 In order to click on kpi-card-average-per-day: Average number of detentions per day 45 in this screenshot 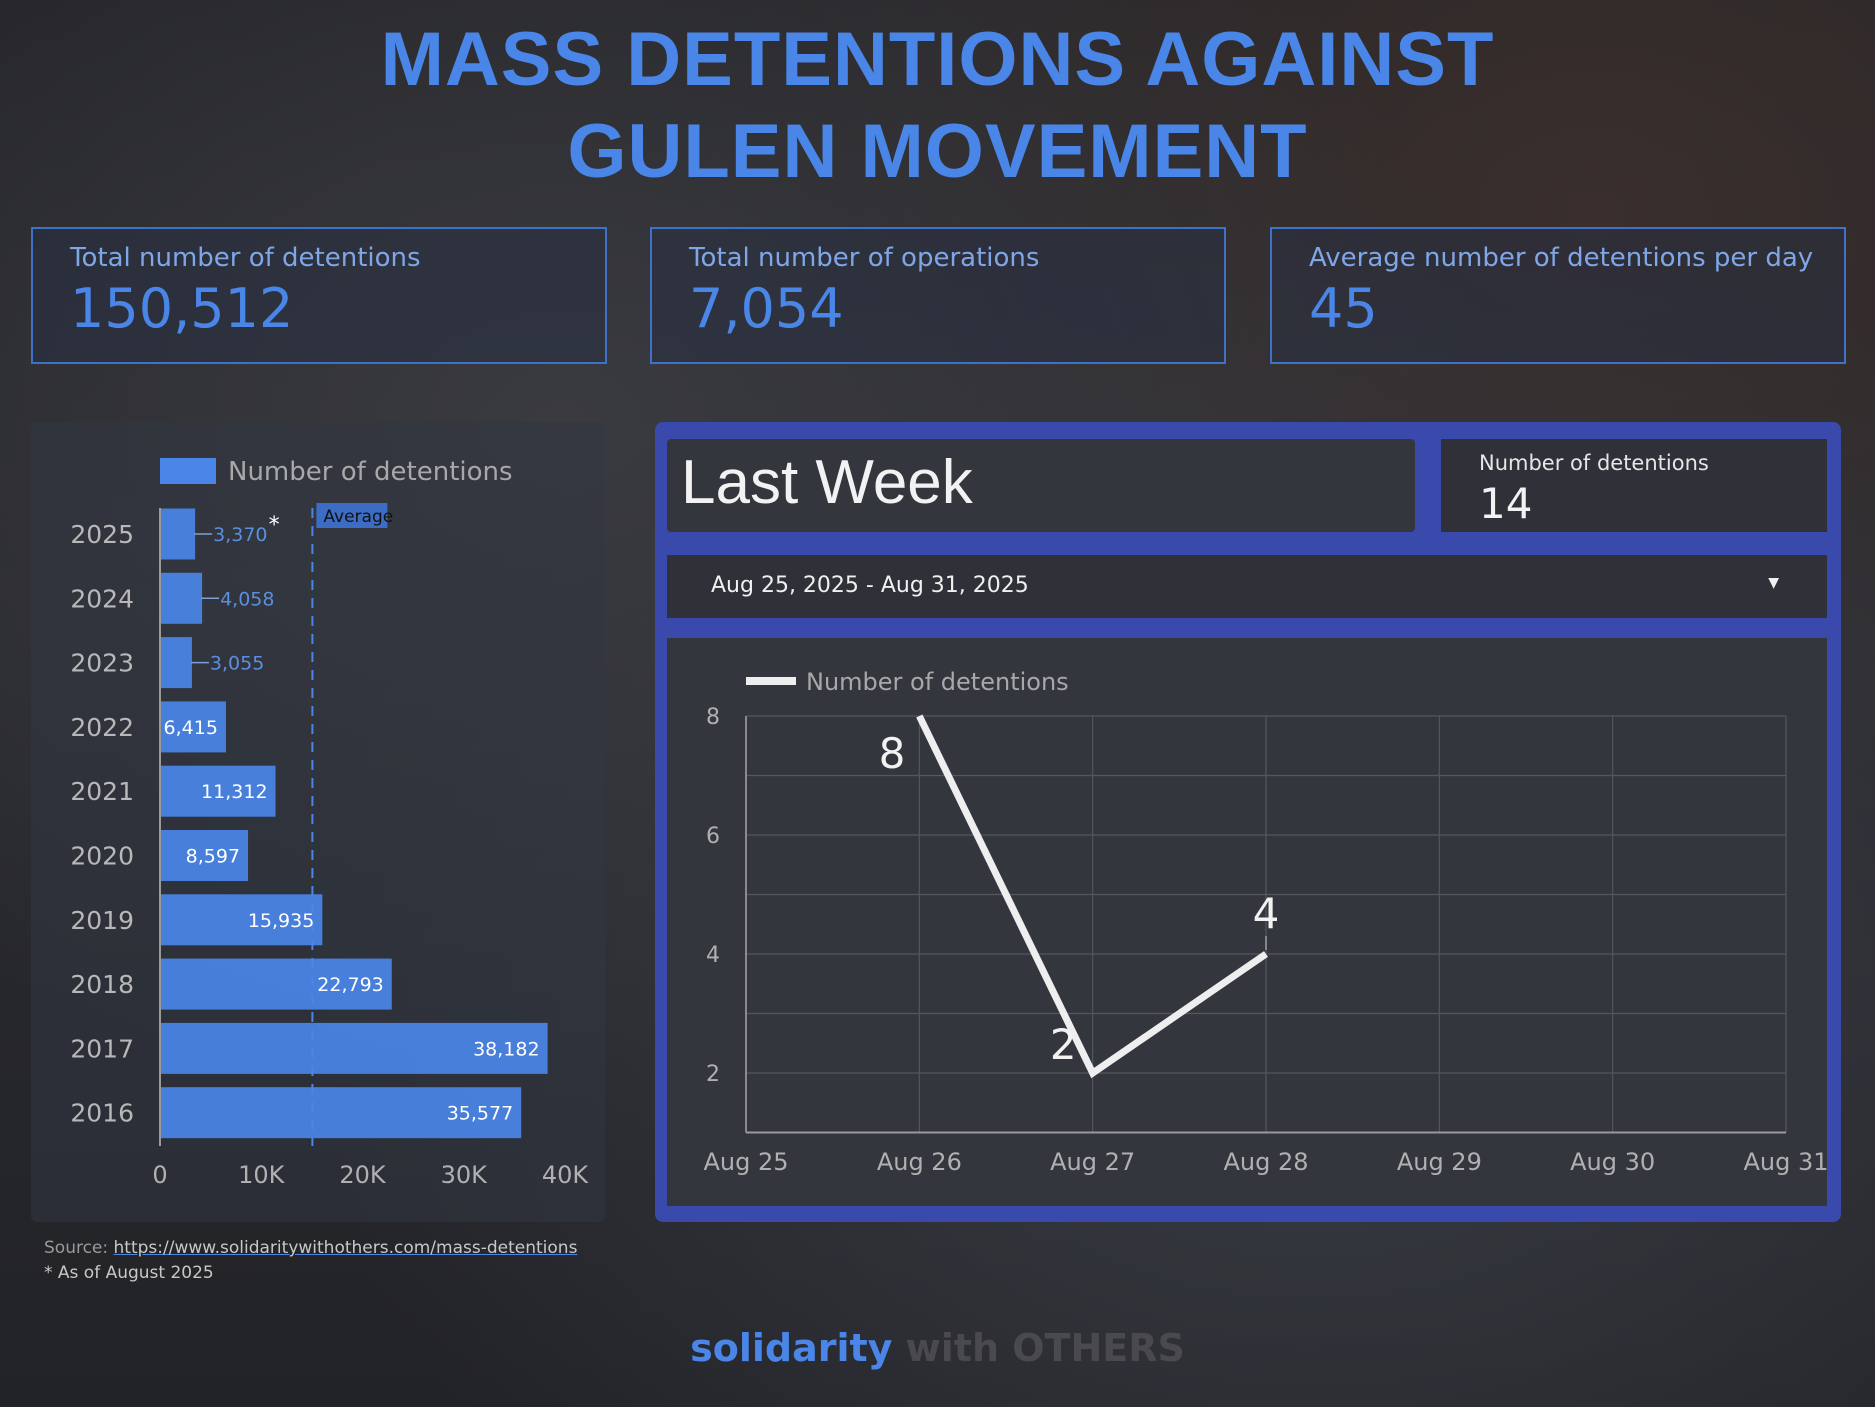, I will do `click(1558, 295)`.